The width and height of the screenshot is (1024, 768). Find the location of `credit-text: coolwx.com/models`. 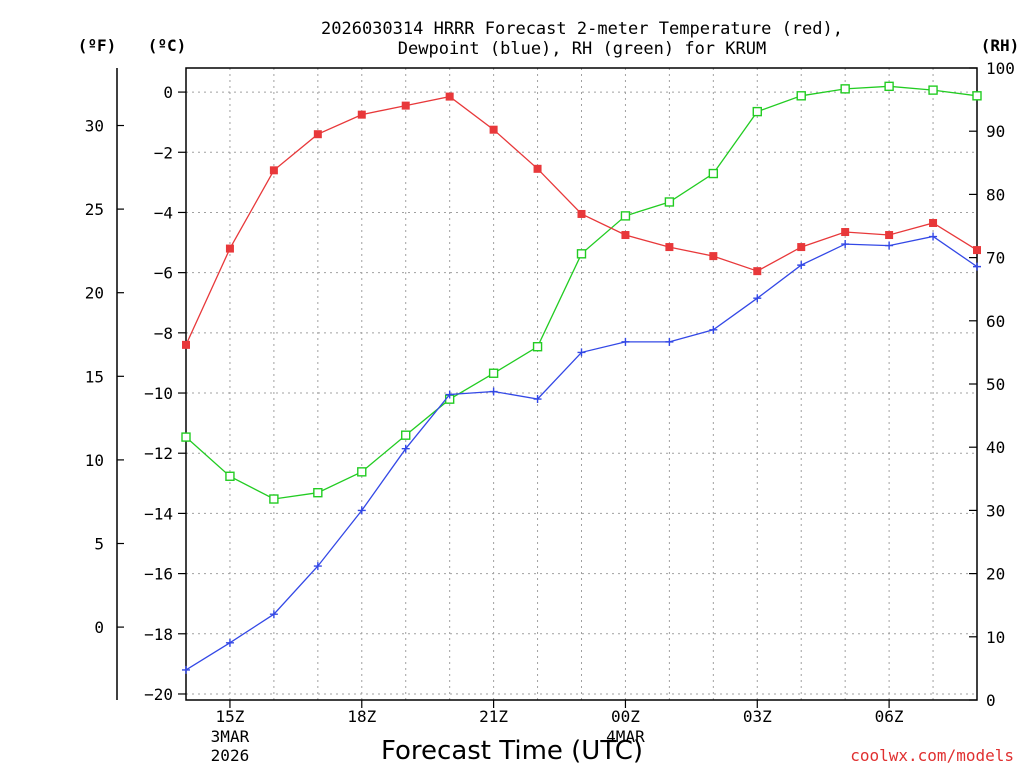

credit-text: coolwx.com/models is located at coordinates (932, 755).